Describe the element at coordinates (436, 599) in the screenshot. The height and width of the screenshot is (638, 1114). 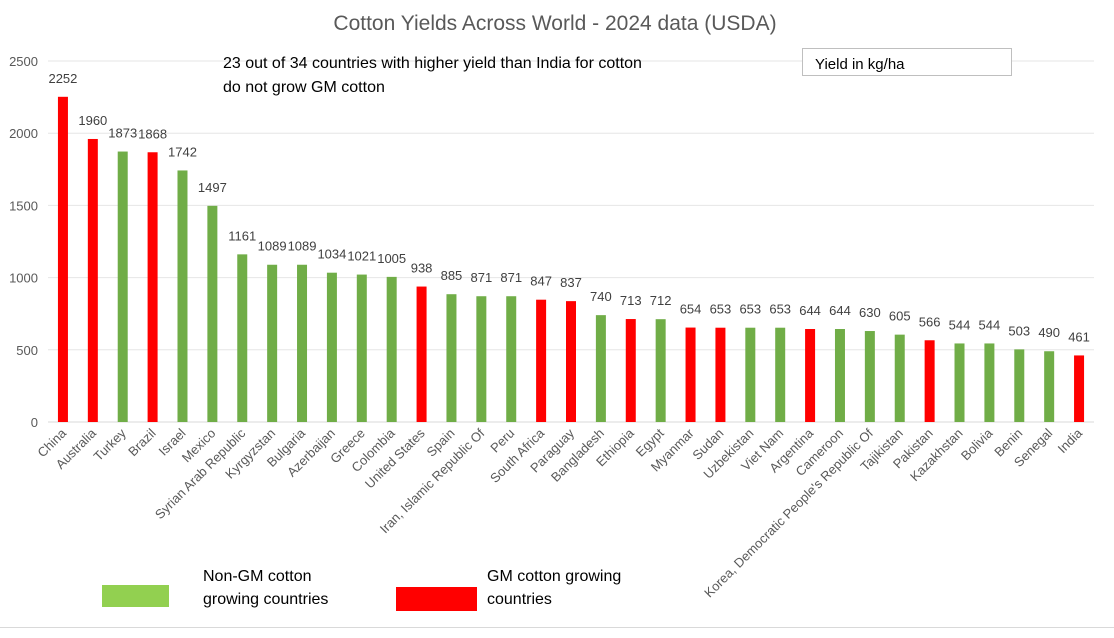
I see `legend-swatch-gm` at that location.